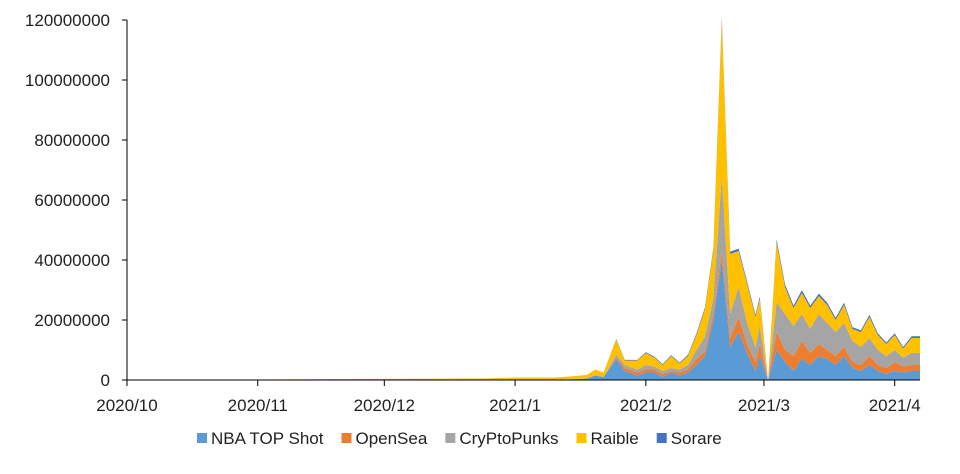  I want to click on legend-swatch-raible, so click(581, 438).